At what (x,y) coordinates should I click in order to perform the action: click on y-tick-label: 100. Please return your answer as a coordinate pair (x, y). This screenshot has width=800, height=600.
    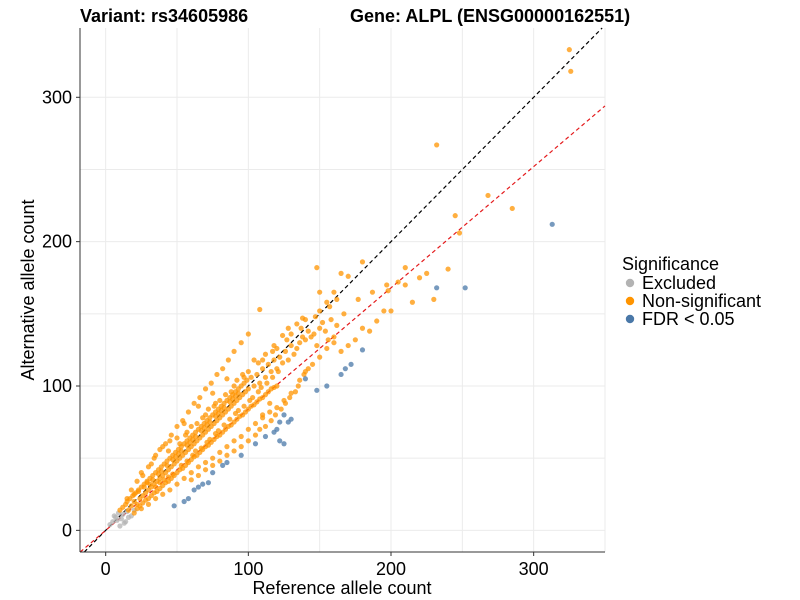
    Looking at the image, I should click on (57, 386).